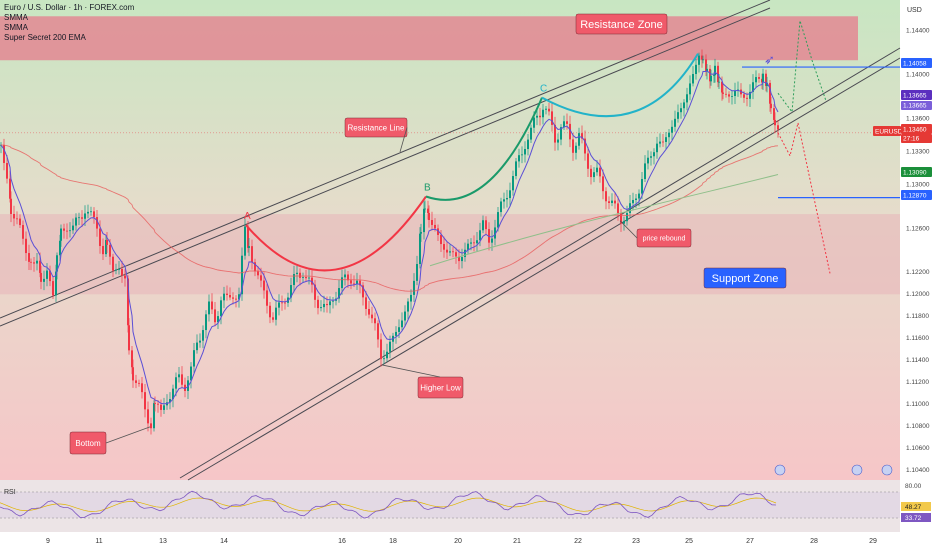 This screenshot has width=932, height=555. What do you see at coordinates (411, 371) in the screenshot?
I see `higher-low-pointer` at bounding box center [411, 371].